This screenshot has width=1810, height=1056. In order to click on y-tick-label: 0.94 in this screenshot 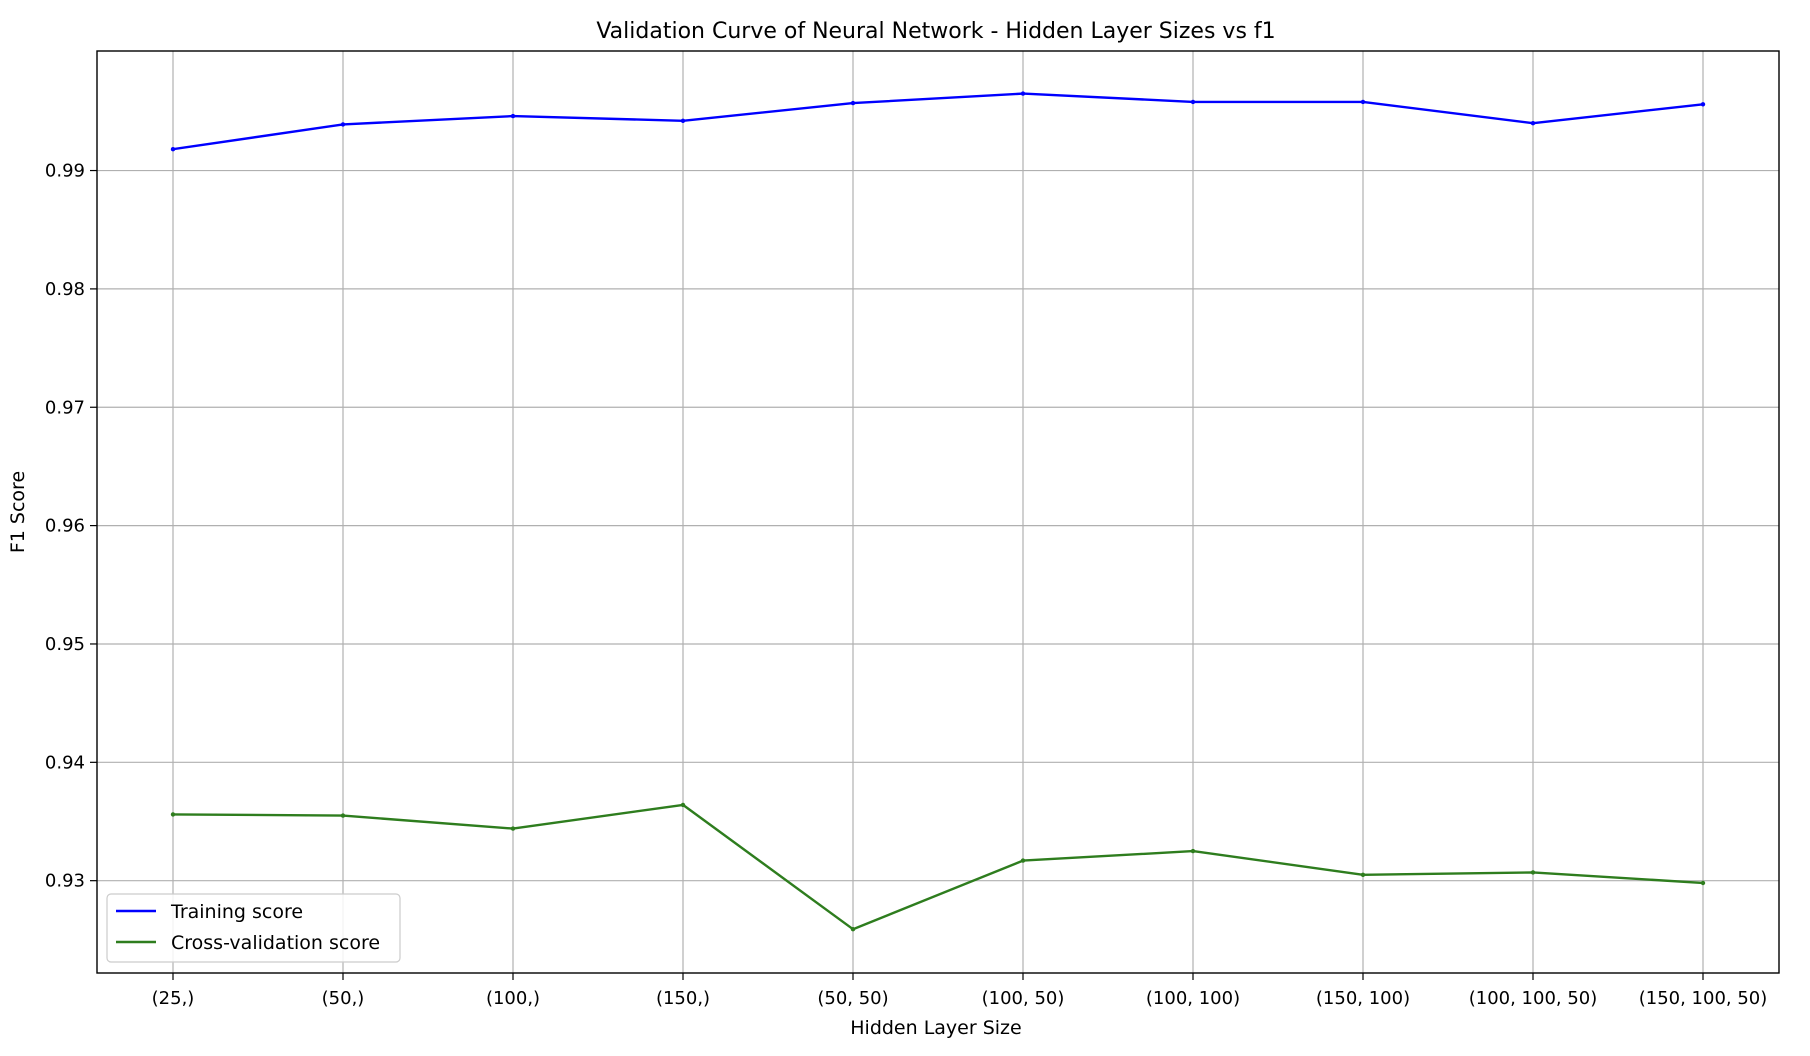, I will do `click(65, 762)`.